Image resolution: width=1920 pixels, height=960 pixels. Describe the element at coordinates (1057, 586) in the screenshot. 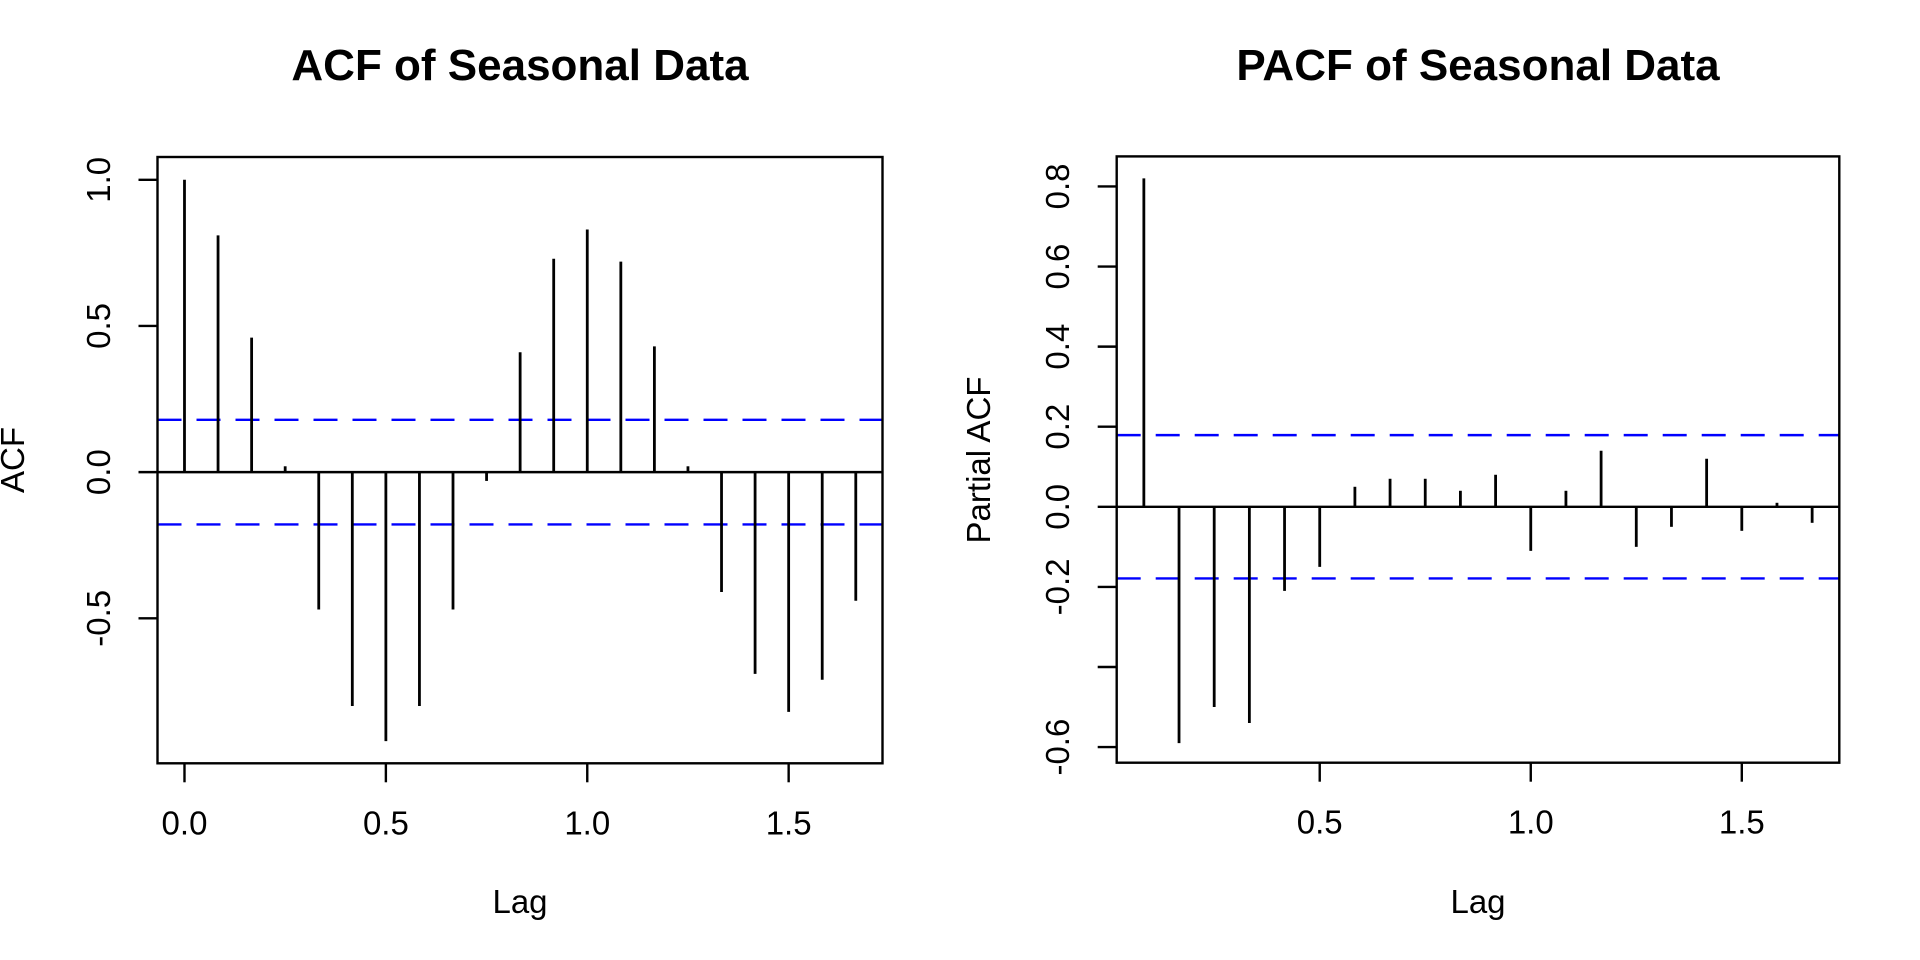

I see `y-tick-label: -0.2` at that location.